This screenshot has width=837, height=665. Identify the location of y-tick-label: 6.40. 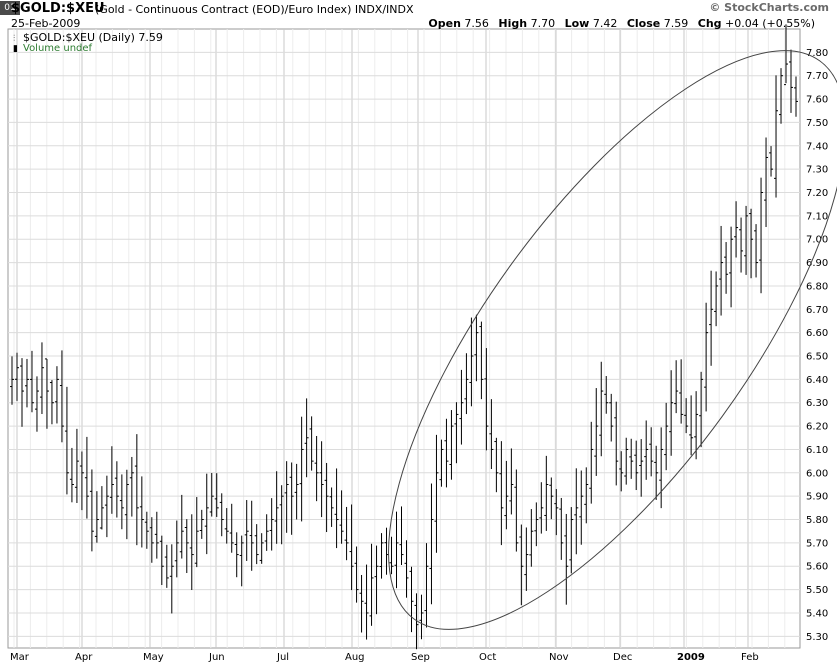
(817, 380).